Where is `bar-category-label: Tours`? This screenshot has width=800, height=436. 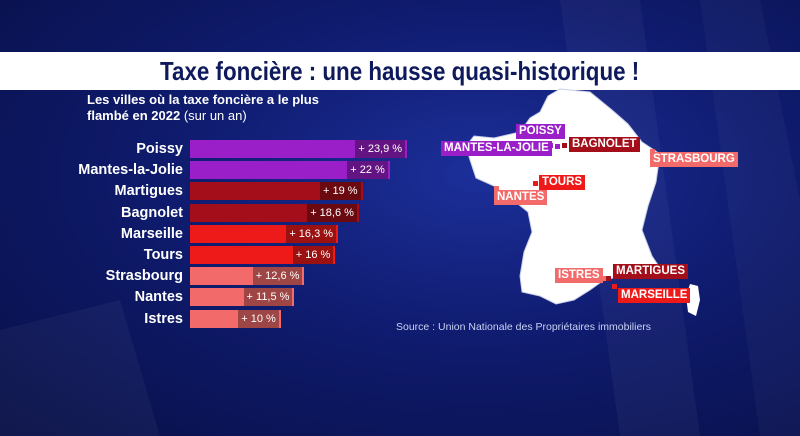
bar-category-label: Tours is located at coordinates (163, 255).